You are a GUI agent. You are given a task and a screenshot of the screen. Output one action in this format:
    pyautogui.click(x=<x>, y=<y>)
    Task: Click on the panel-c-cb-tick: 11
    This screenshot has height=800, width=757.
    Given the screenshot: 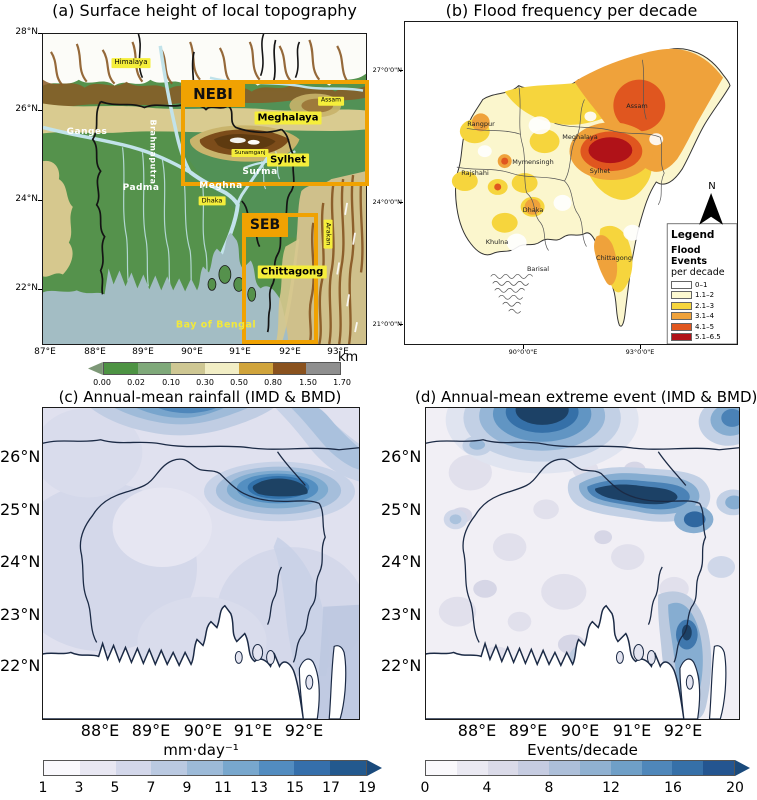 What is the action you would take?
    pyautogui.click(x=223, y=788)
    